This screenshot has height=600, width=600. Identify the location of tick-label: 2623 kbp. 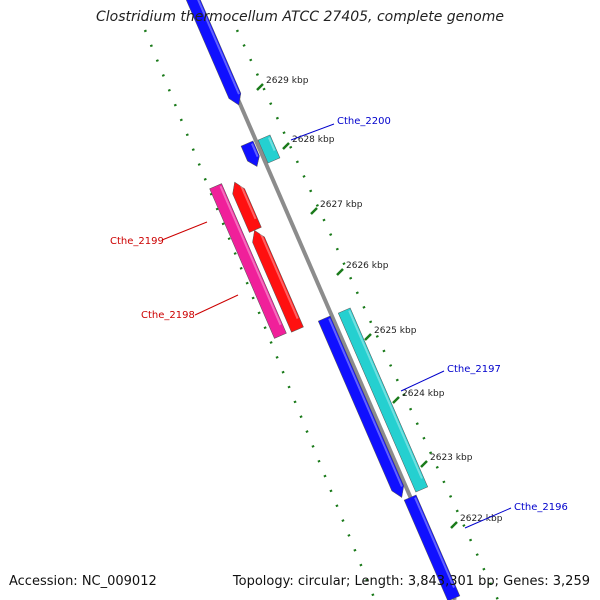
(451, 458).